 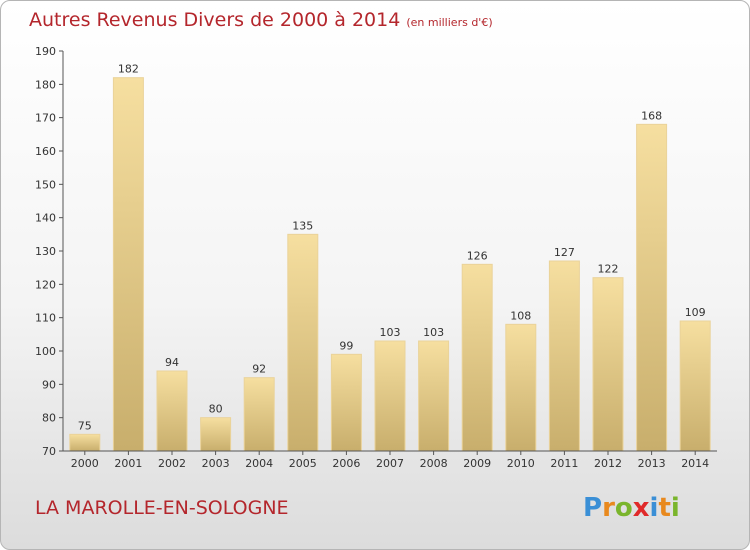 What do you see at coordinates (172, 411) in the screenshot?
I see `bar-2002` at bounding box center [172, 411].